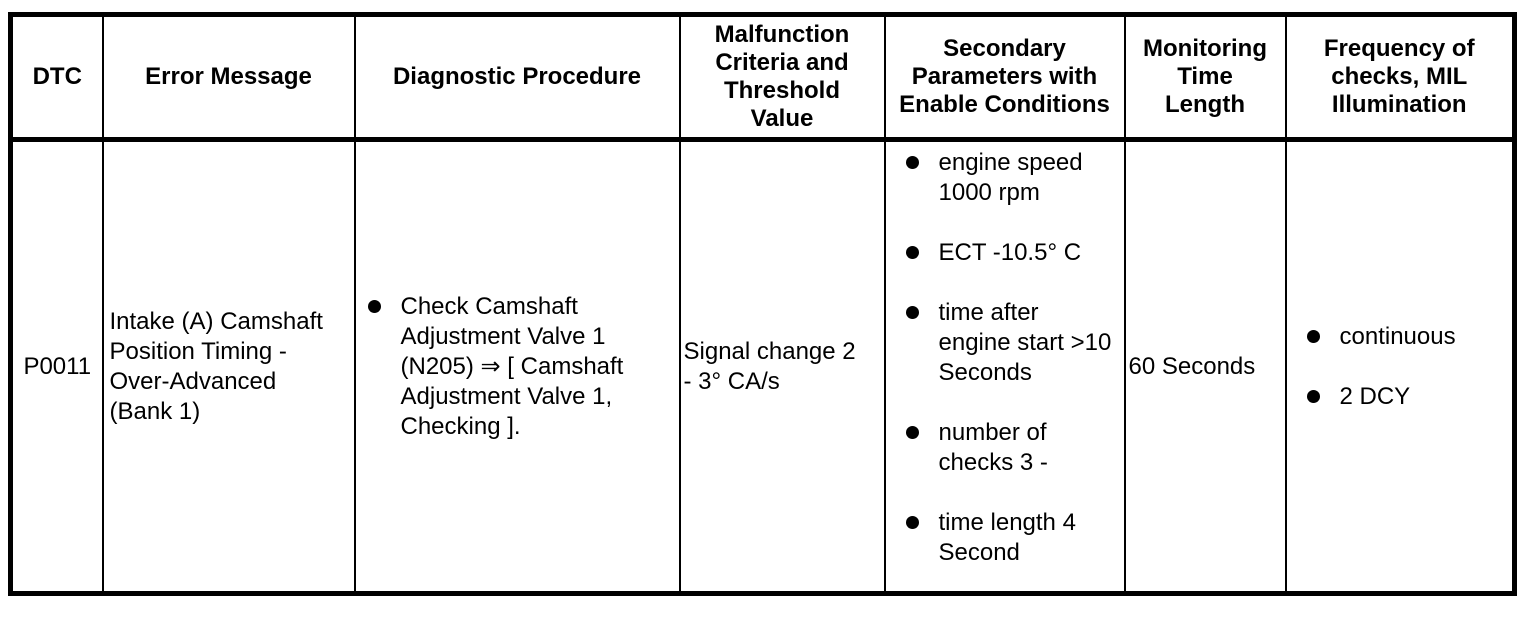  I want to click on malfunction-criteria-text: Signal change 2 - 3° CA/s, so click(769, 366).